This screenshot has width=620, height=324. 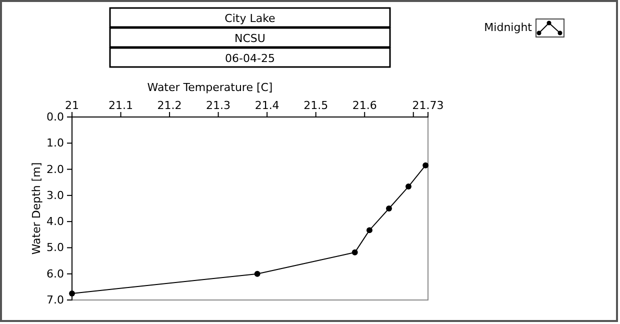 What do you see at coordinates (250, 58) in the screenshot?
I see `text: 06-04-25` at bounding box center [250, 58].